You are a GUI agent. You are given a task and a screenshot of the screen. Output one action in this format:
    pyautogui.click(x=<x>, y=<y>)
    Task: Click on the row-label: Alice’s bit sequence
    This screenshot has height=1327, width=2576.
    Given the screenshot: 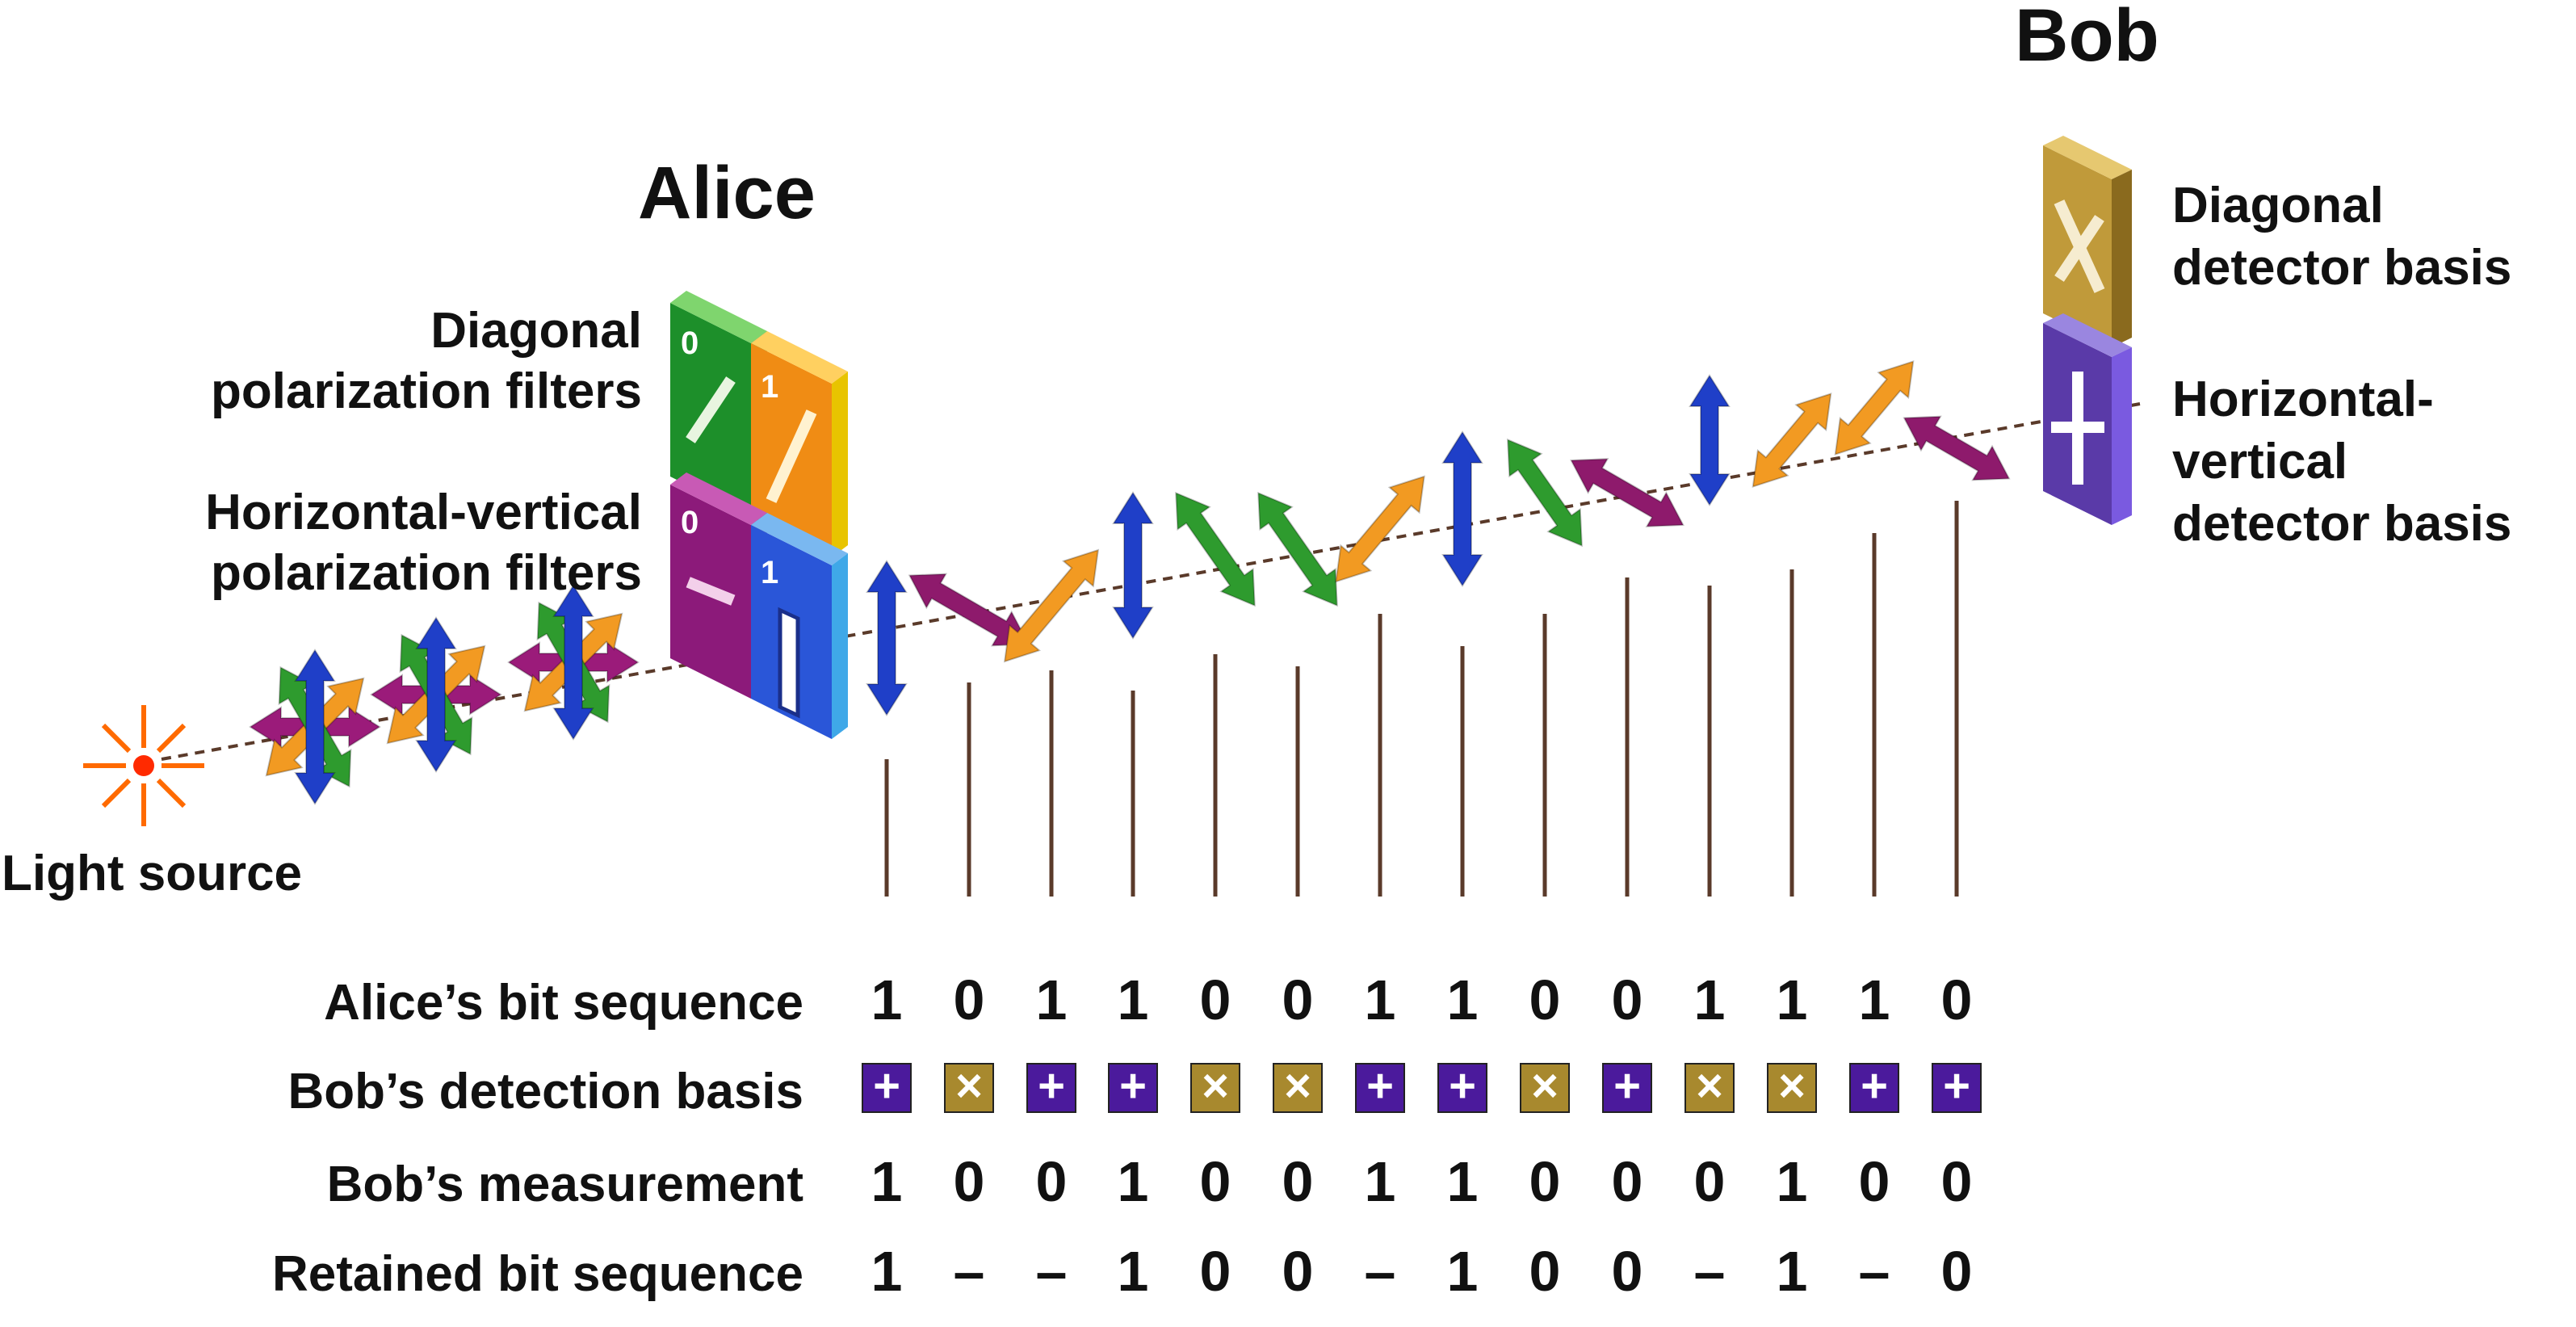 What is the action you would take?
    pyautogui.click(x=563, y=1003)
    